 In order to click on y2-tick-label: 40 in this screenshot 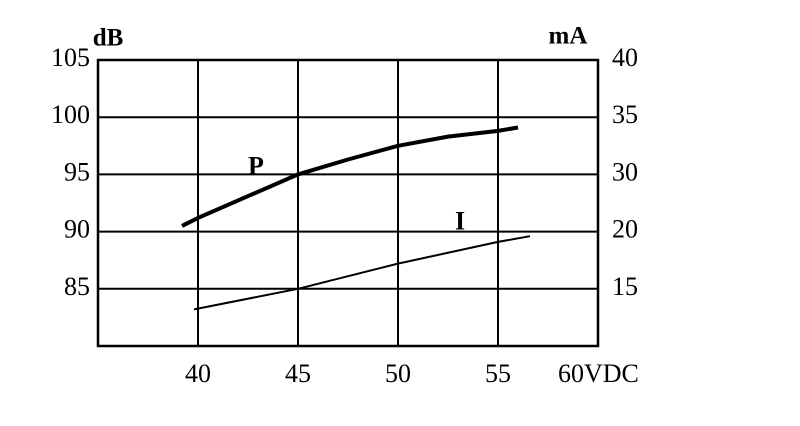, I will do `click(625, 57)`.